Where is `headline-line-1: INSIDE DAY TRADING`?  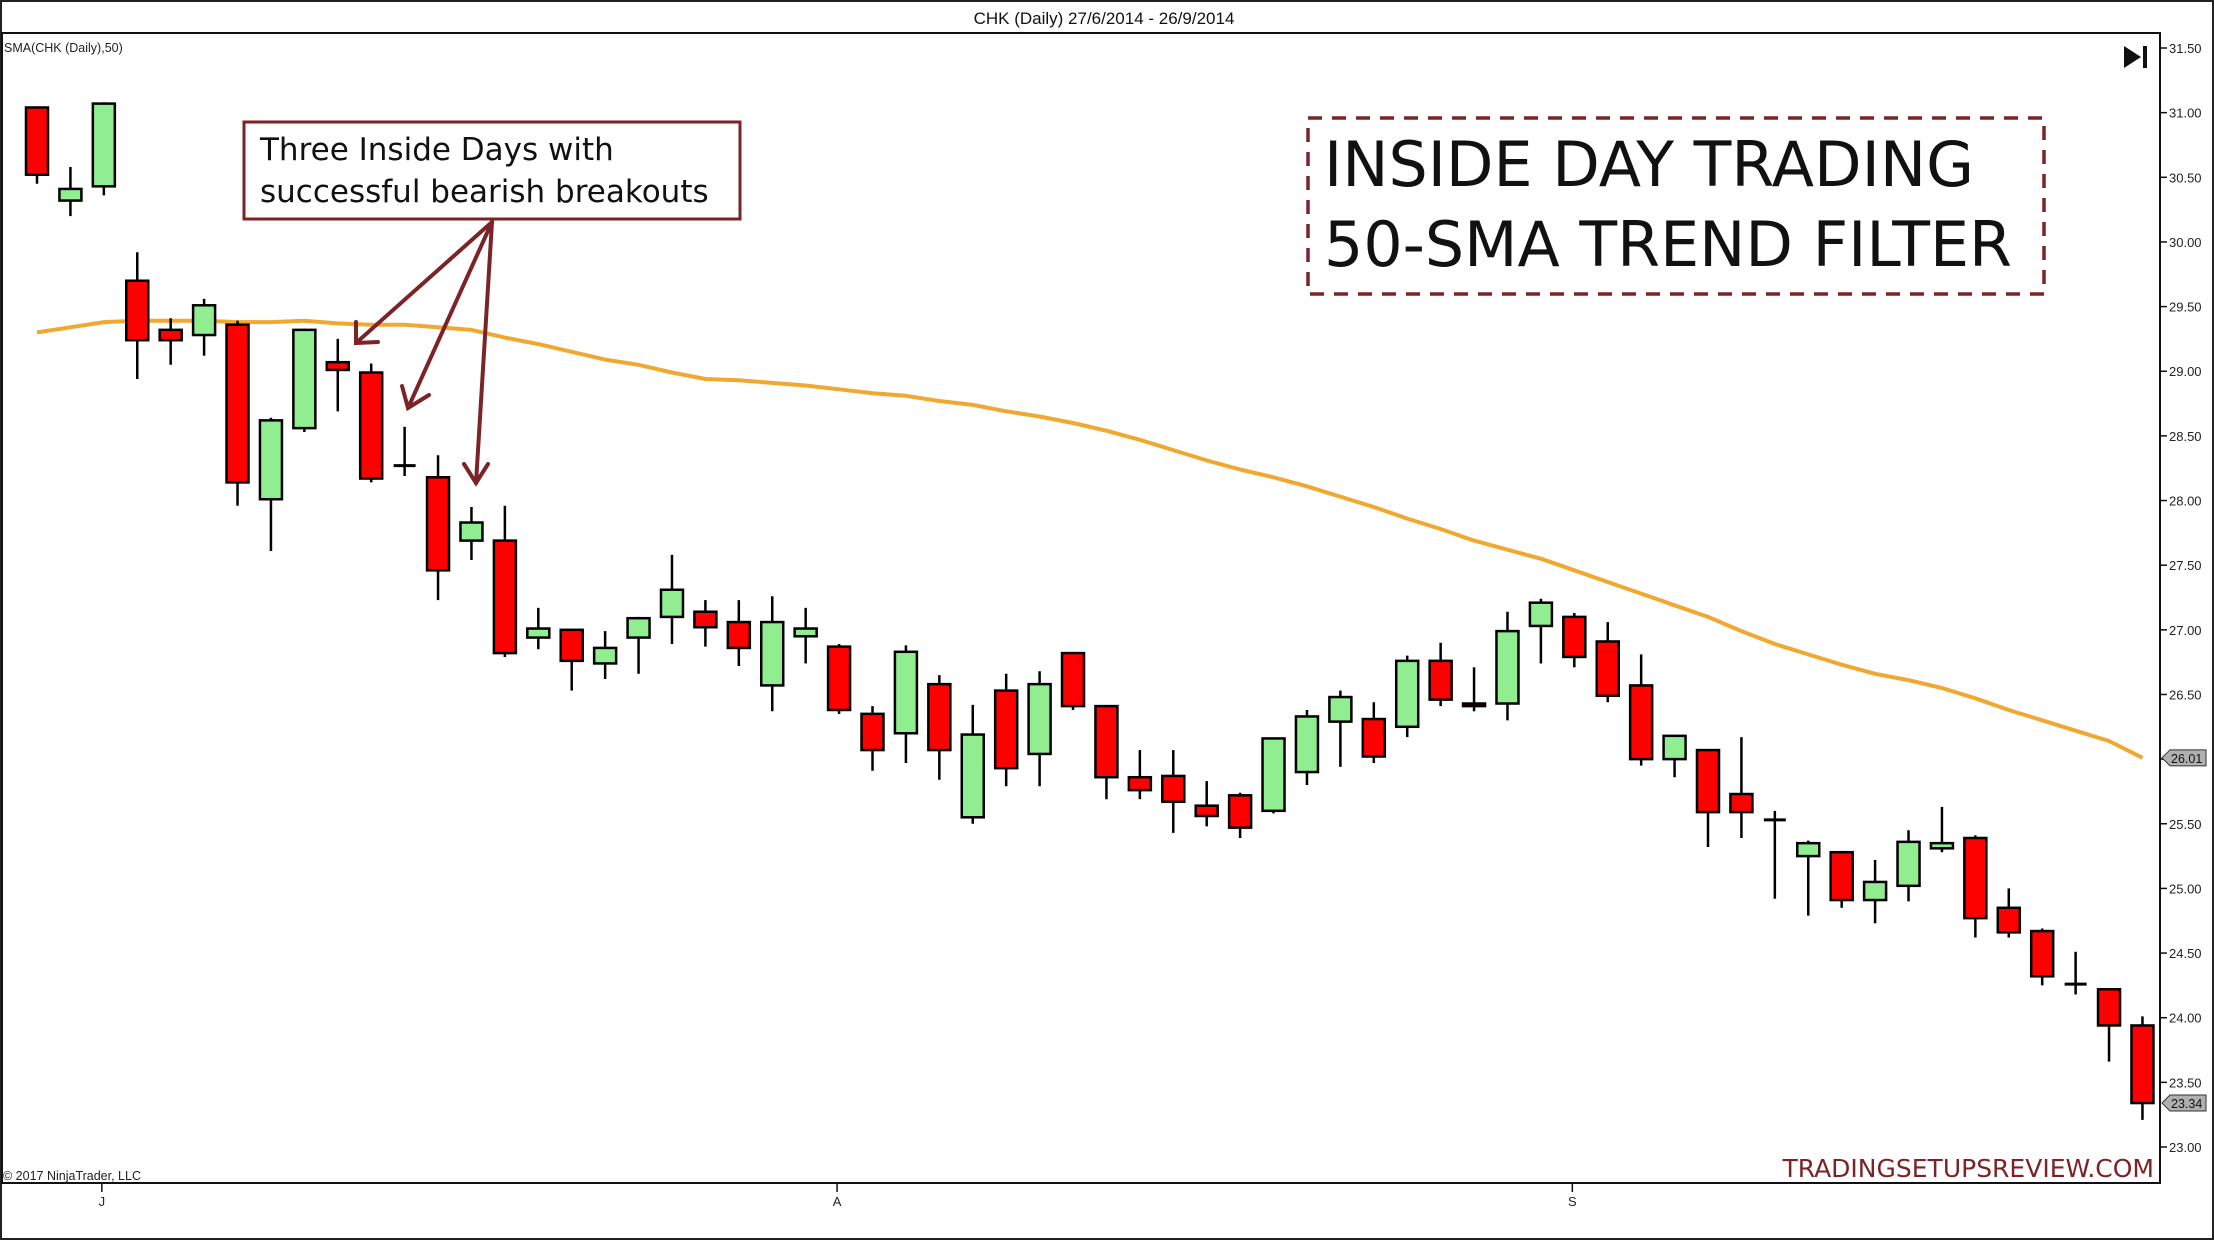 headline-line-1: INSIDE DAY TRADING is located at coordinates (1649, 164).